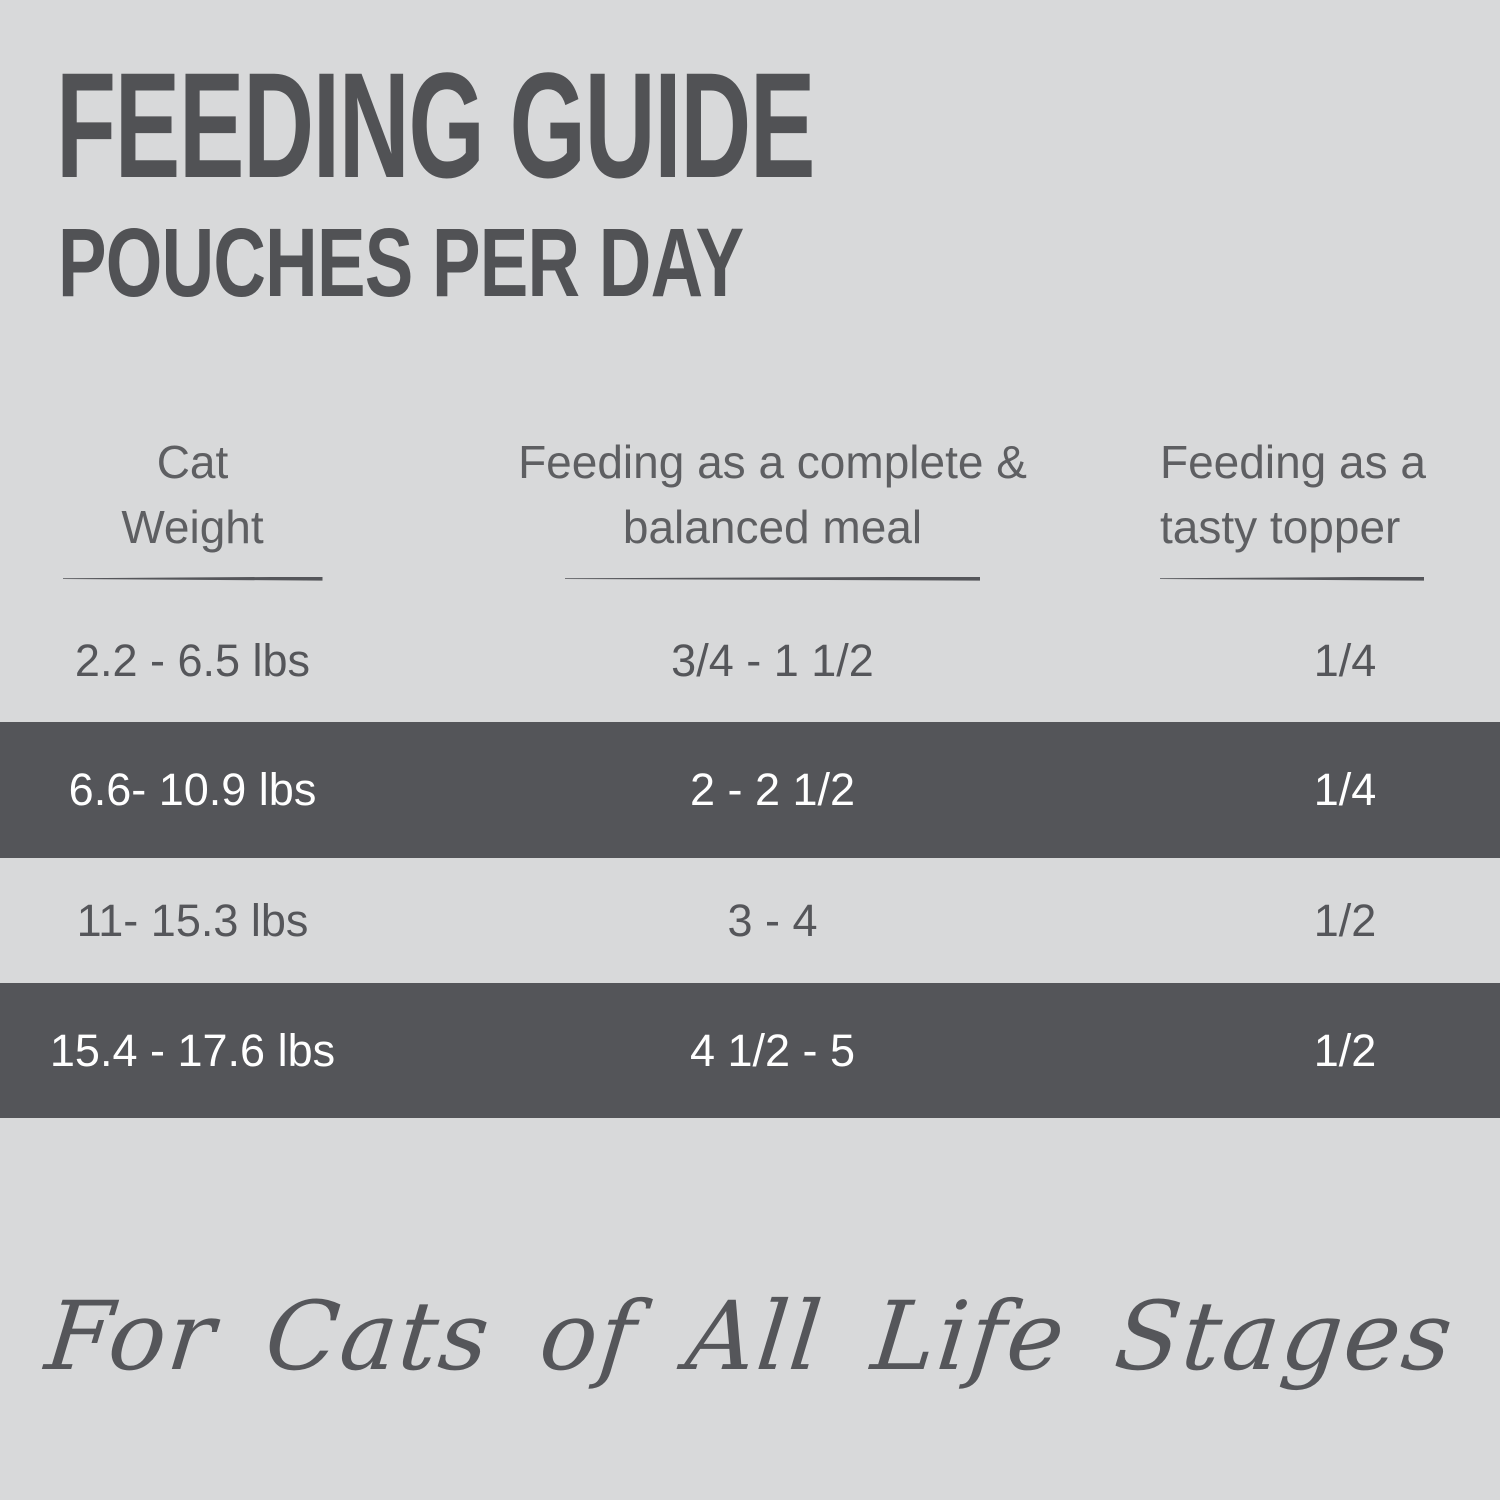  Describe the element at coordinates (192, 527) in the screenshot. I see `header-line: Weight` at that location.